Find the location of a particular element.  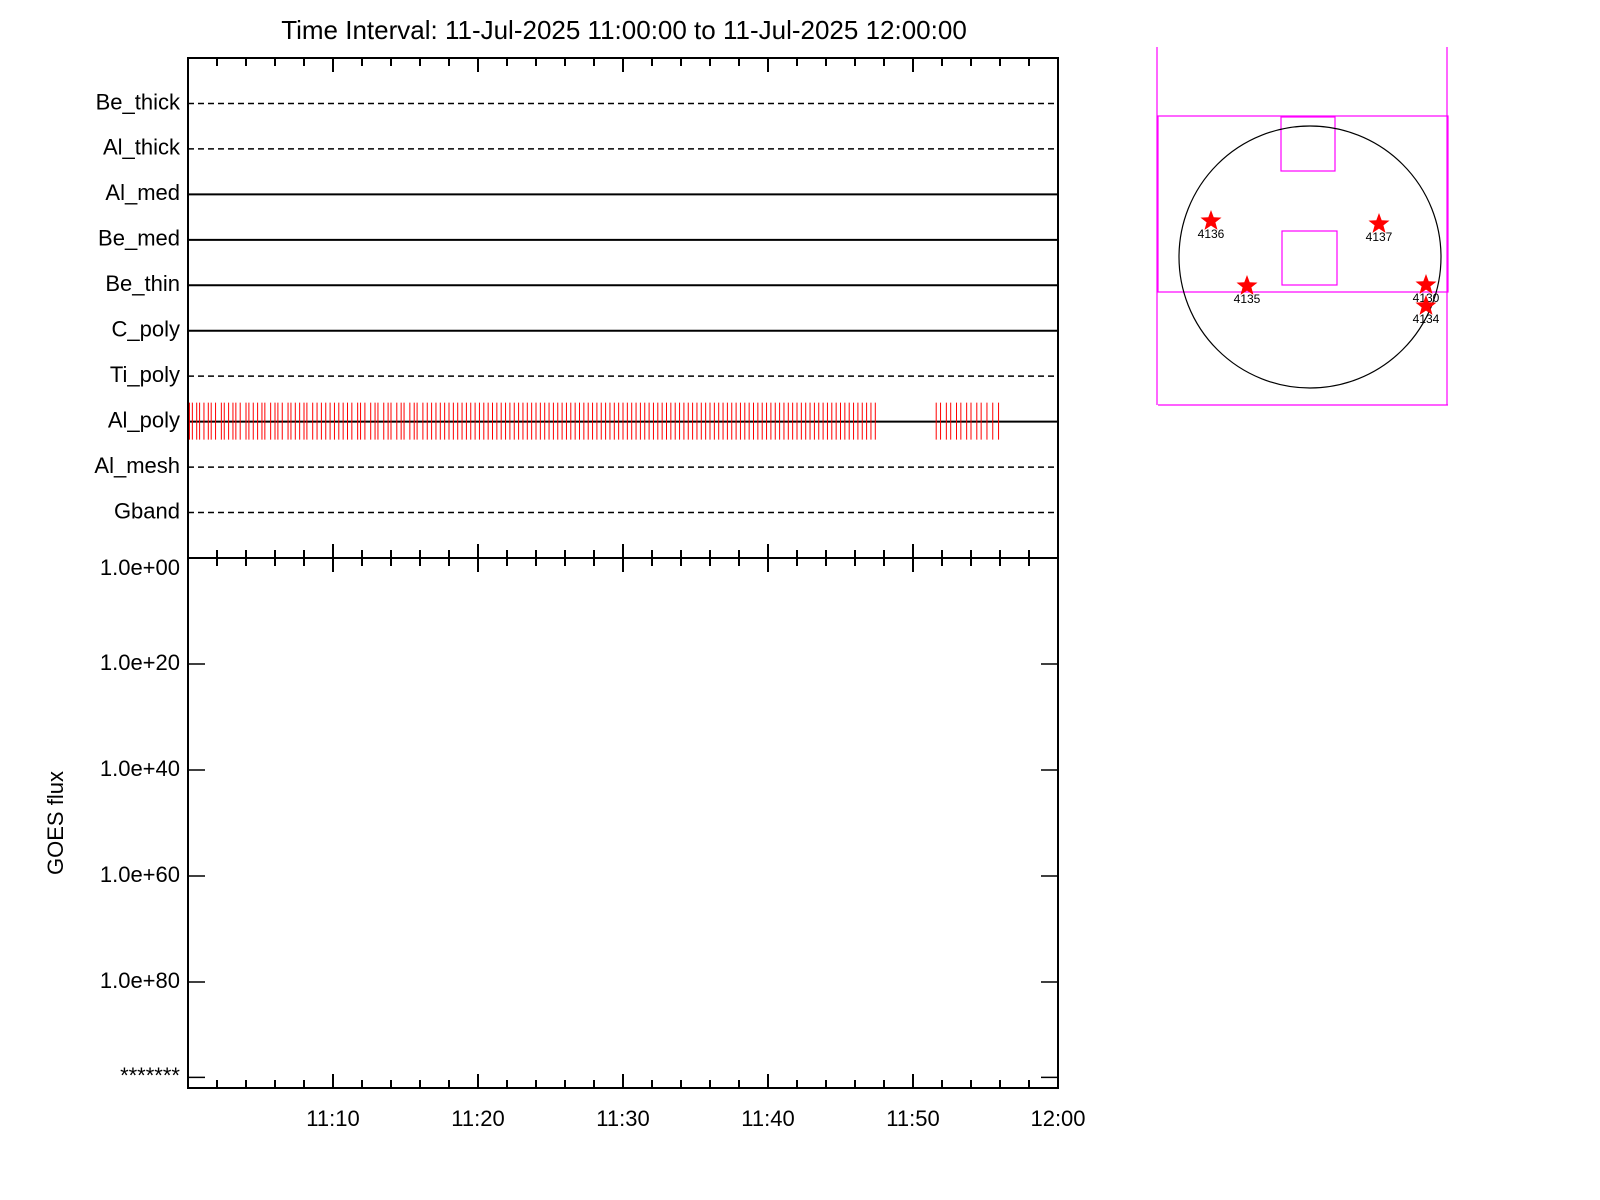

y-tick-label: 1.0e+00 is located at coordinates (140, 567).